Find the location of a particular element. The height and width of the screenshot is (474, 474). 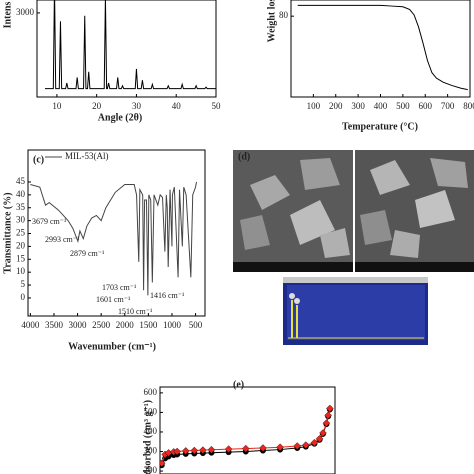

x-tick-label: 100 is located at coordinates (314, 106).